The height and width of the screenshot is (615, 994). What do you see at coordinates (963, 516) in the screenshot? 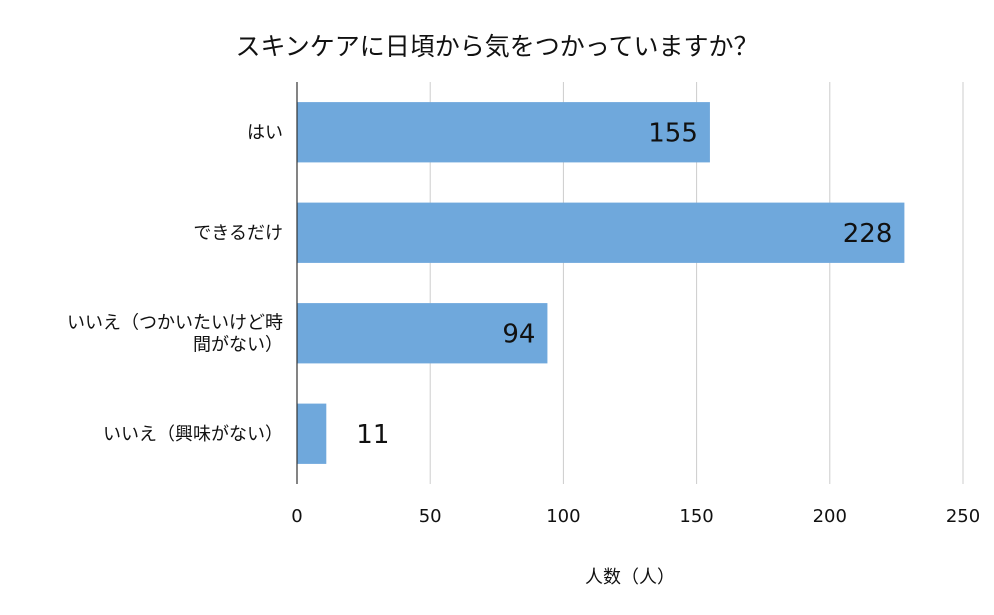
I see `x-tick-250: 250` at bounding box center [963, 516].